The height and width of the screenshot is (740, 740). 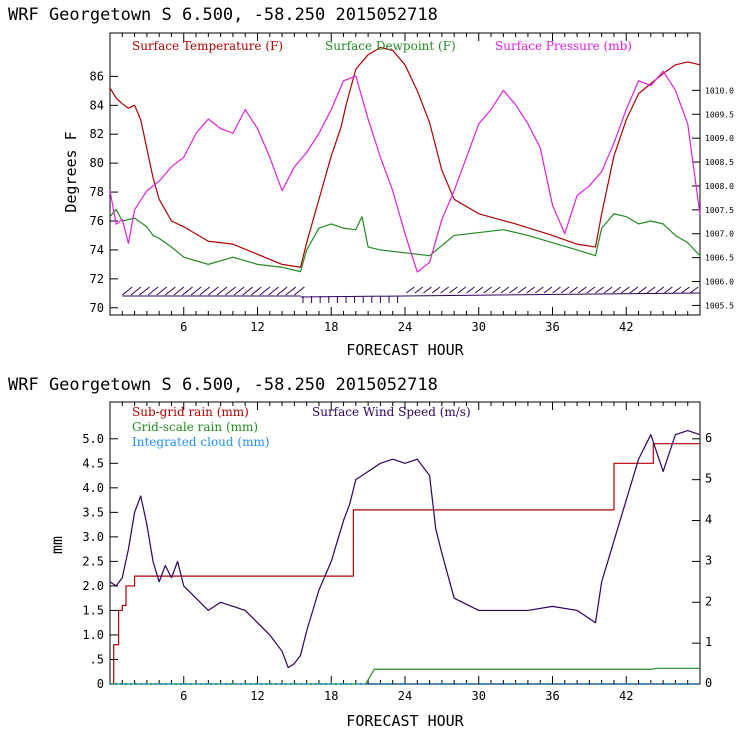 What do you see at coordinates (708, 479) in the screenshot?
I see `y2-tick-label: 5` at bounding box center [708, 479].